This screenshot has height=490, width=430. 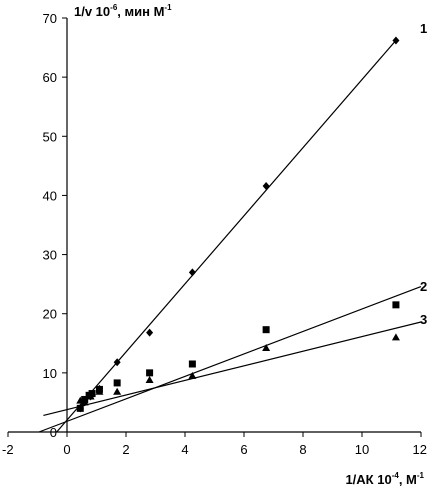 I want to click on y-tick-label: 20, so click(x=50, y=314).